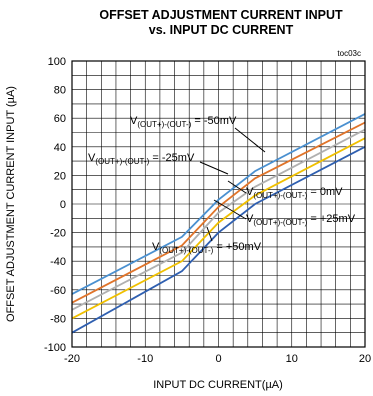 The image size is (373, 396). What do you see at coordinates (349, 53) in the screenshot?
I see `chart-note: toc03c` at bounding box center [349, 53].